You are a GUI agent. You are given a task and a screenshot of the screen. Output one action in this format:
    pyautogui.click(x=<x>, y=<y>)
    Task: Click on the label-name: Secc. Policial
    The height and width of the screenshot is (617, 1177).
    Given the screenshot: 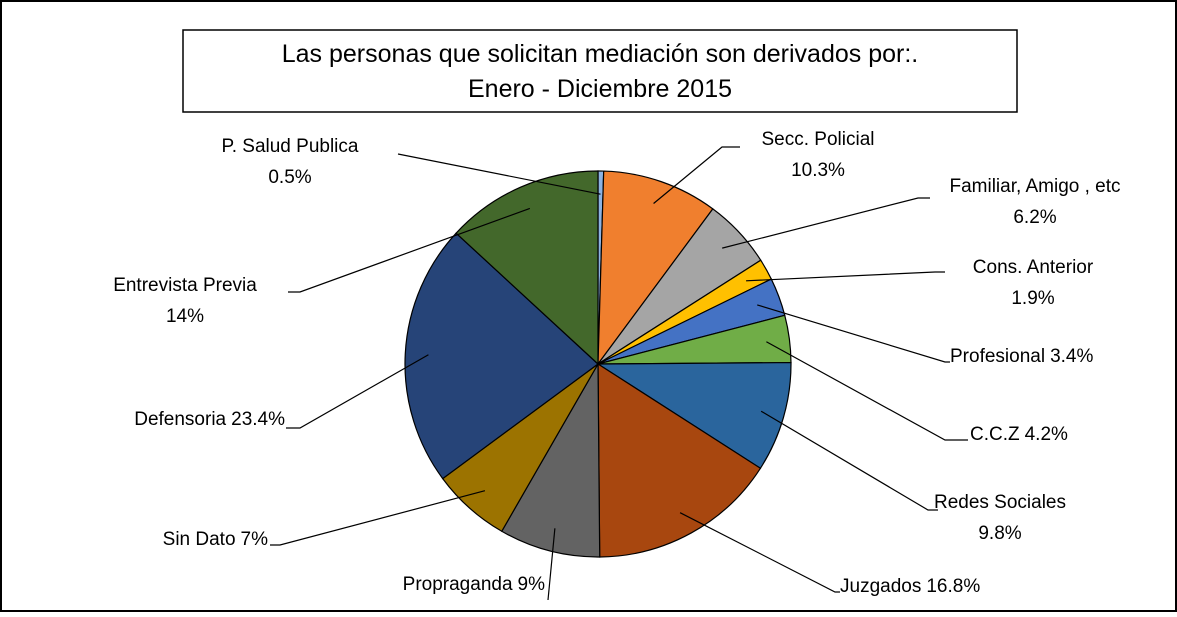 What is the action you would take?
    pyautogui.click(x=818, y=139)
    